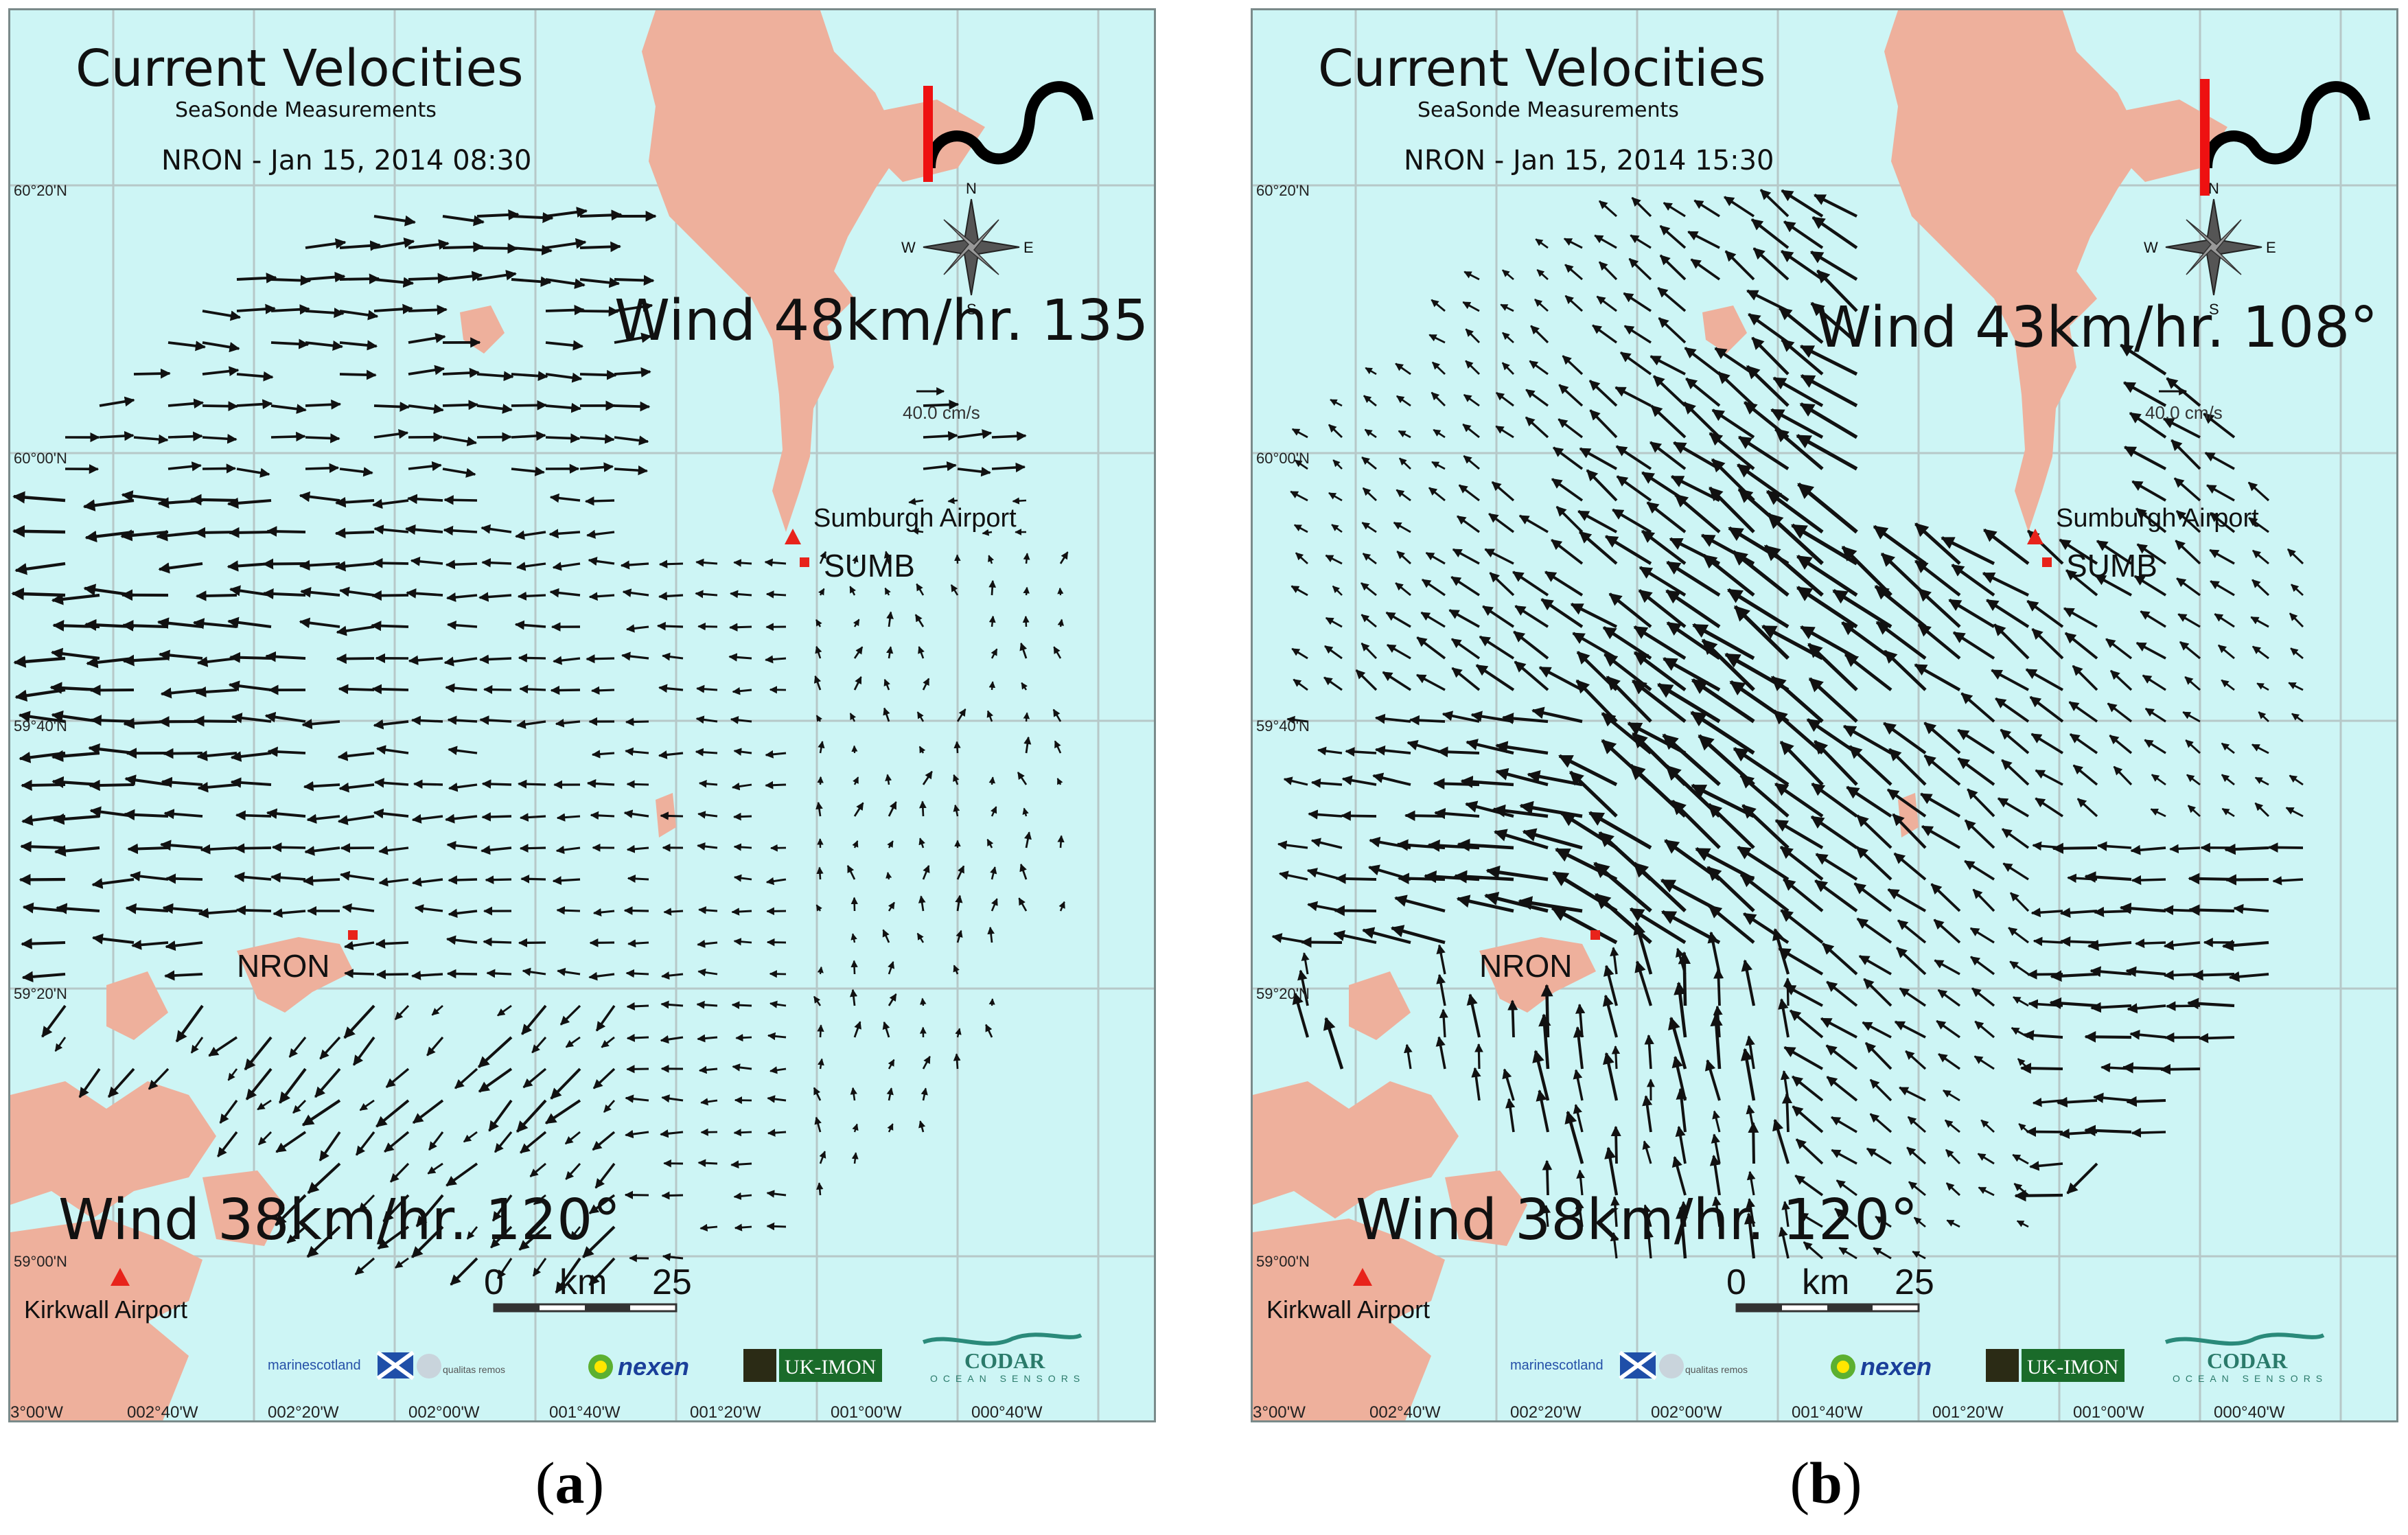  What do you see at coordinates (40, 458) in the screenshot?
I see `svg-text: 60°00'N` at bounding box center [40, 458].